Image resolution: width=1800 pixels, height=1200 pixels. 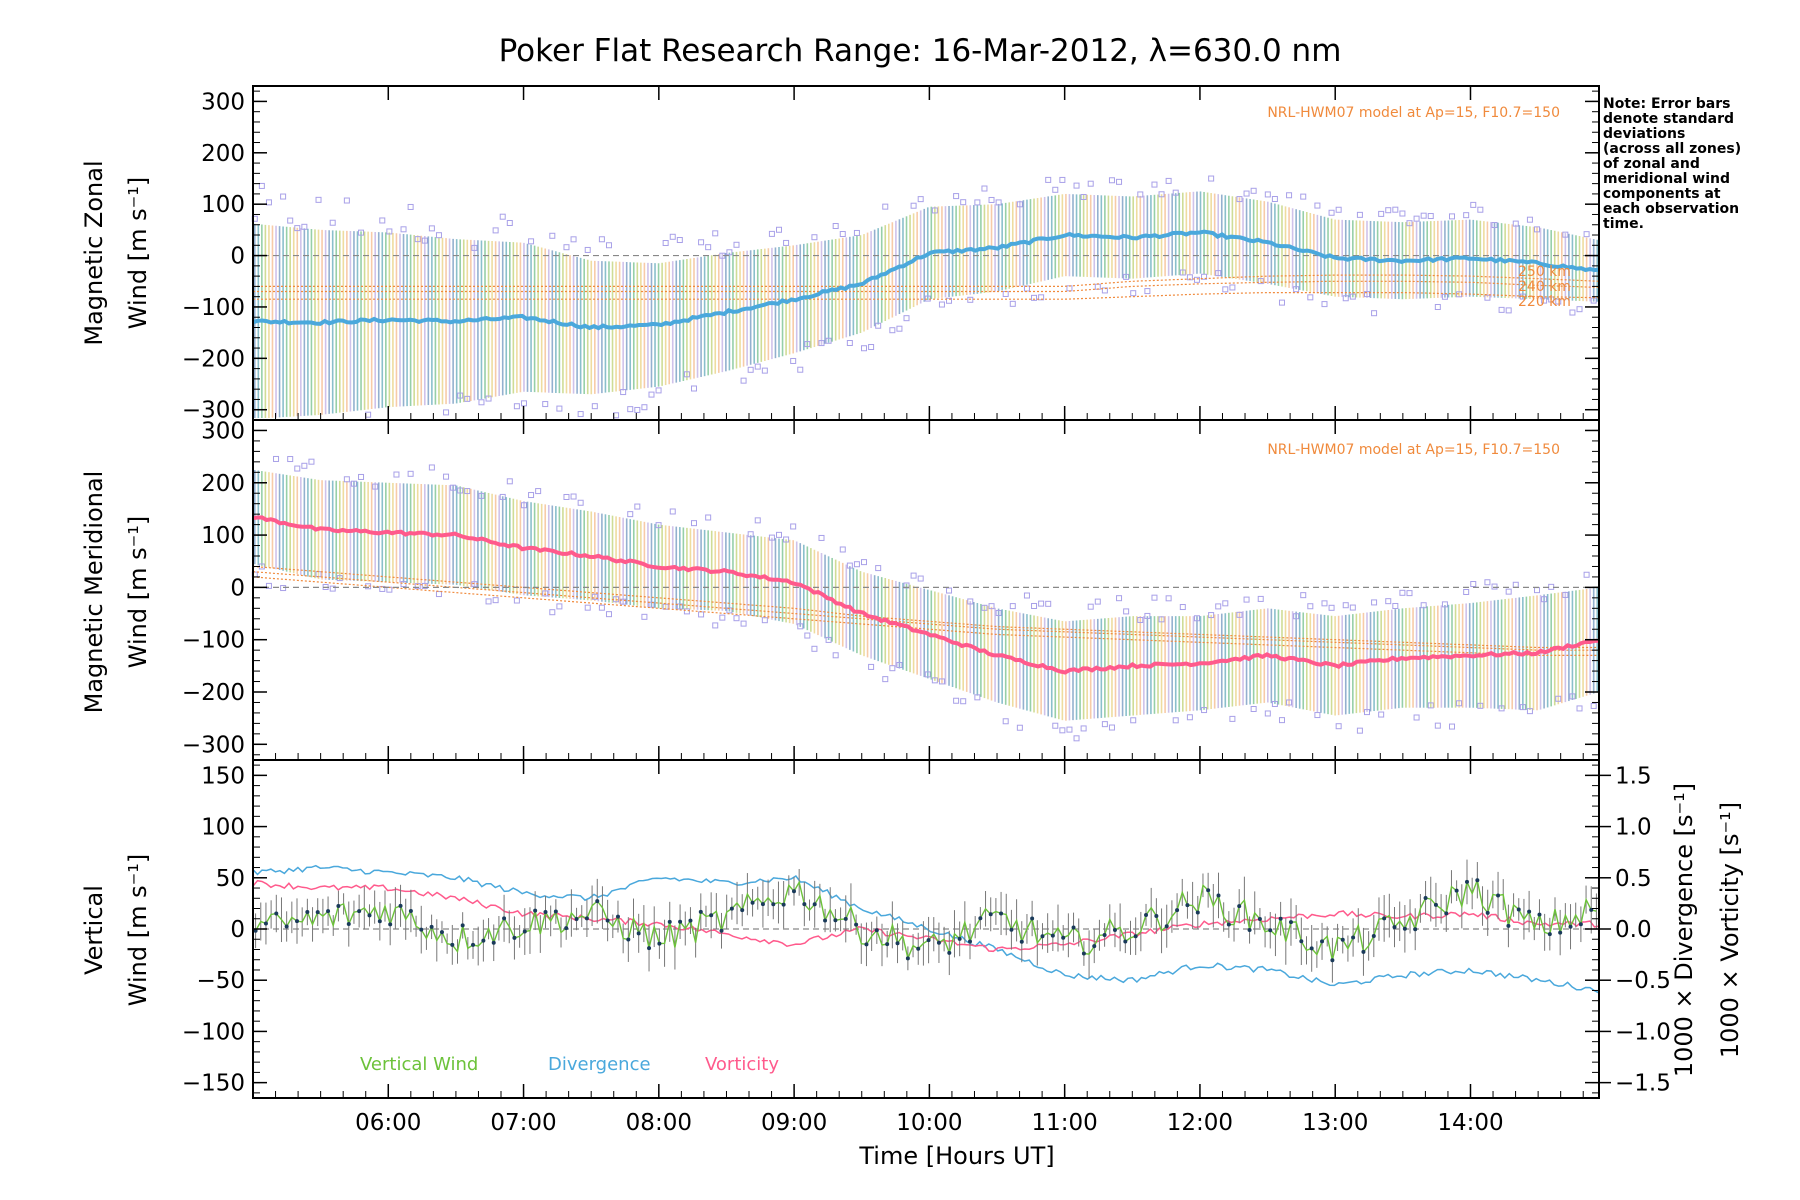 I want to click on zonal-ytick-label-6: −300, so click(x=213, y=411).